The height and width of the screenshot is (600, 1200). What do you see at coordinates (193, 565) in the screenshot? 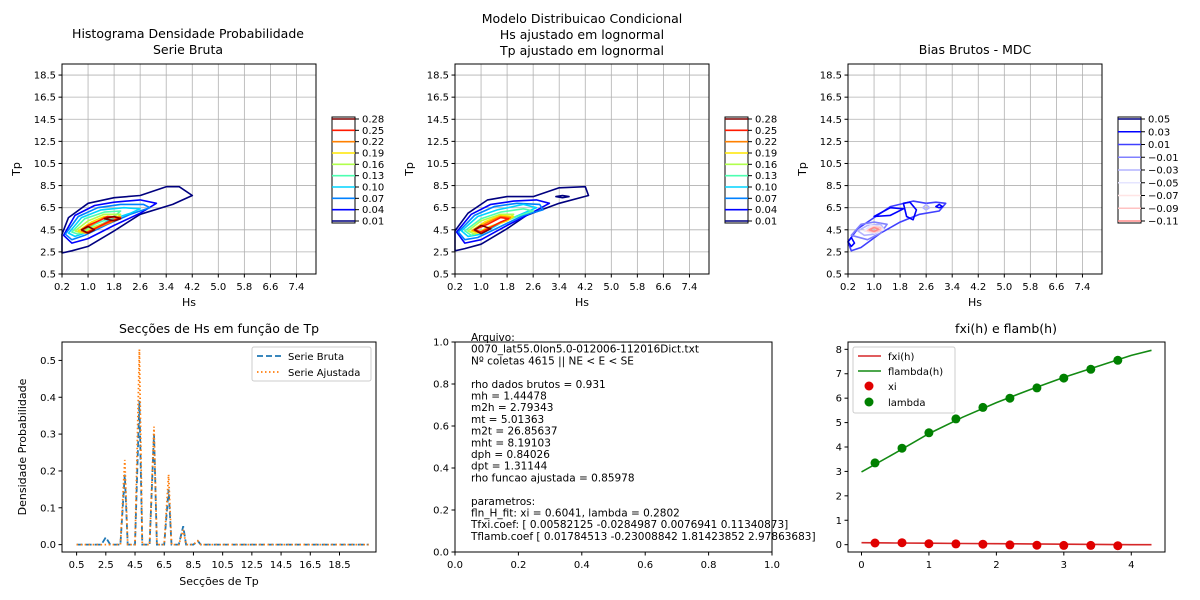
I see `x-tick-label: 8.5` at bounding box center [193, 565].